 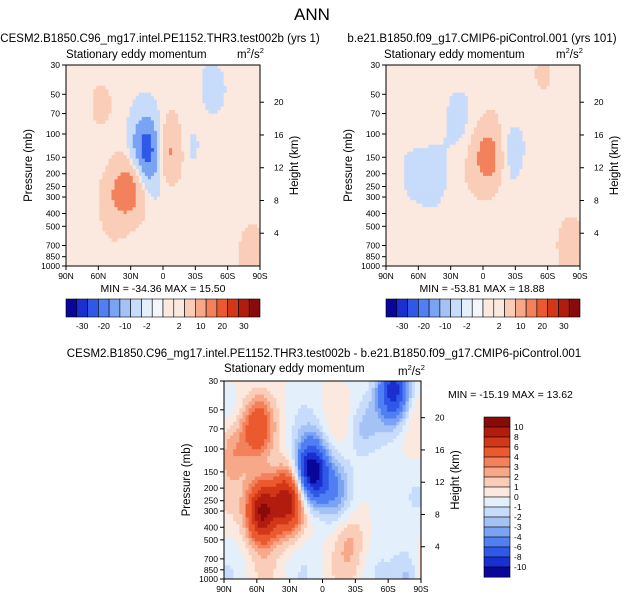 I want to click on x-tick-label: 90N, so click(x=66, y=276).